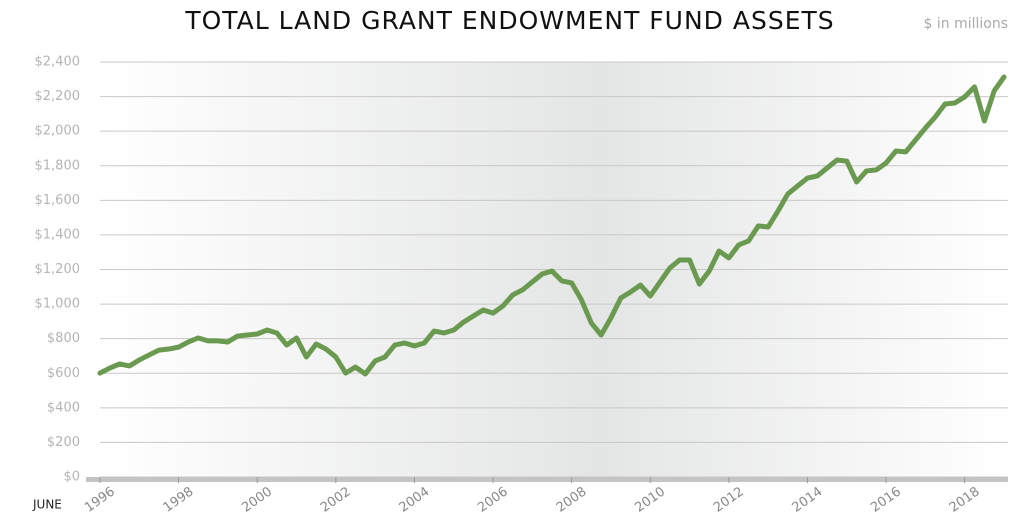  What do you see at coordinates (886, 499) in the screenshot?
I see `x-tick-label: 2016` at bounding box center [886, 499].